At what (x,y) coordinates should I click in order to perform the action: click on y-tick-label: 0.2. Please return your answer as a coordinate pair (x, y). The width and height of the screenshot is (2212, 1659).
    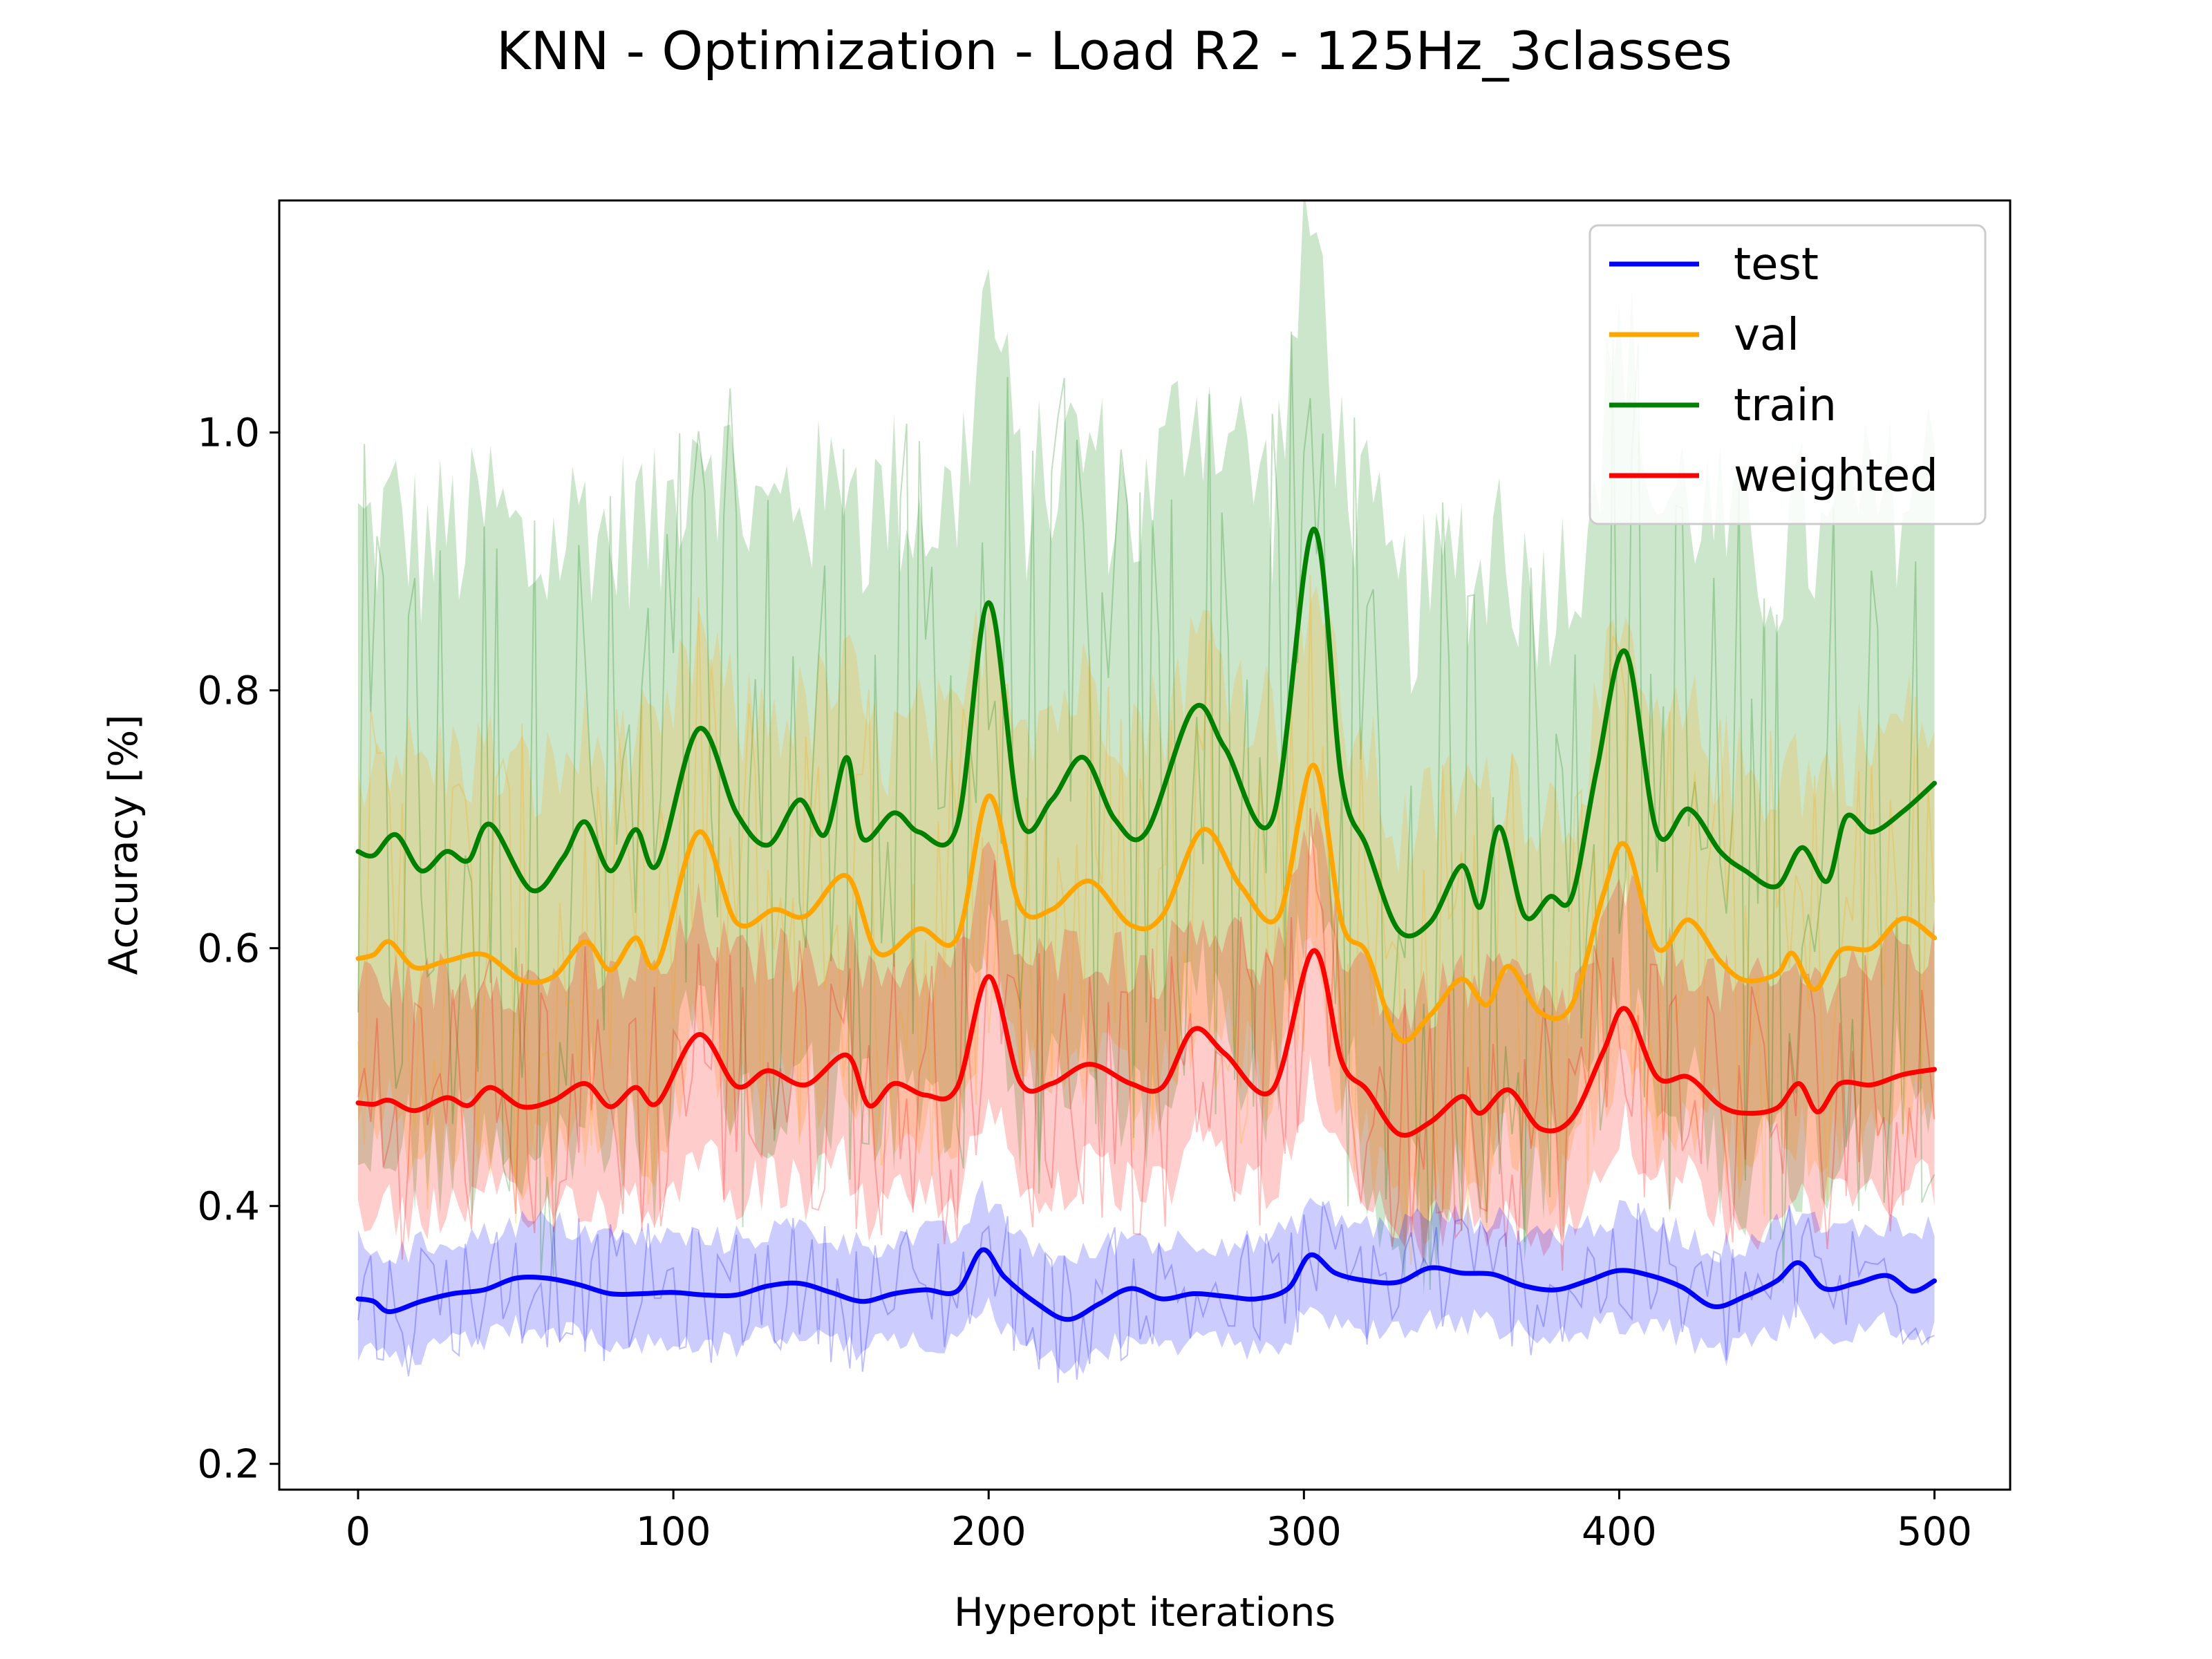
    Looking at the image, I should click on (228, 1465).